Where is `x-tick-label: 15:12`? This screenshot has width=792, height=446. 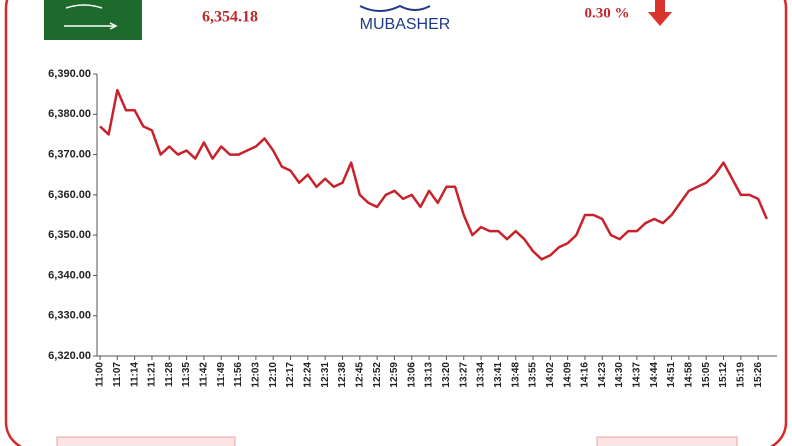 x-tick-label: 15:12 is located at coordinates (723, 375).